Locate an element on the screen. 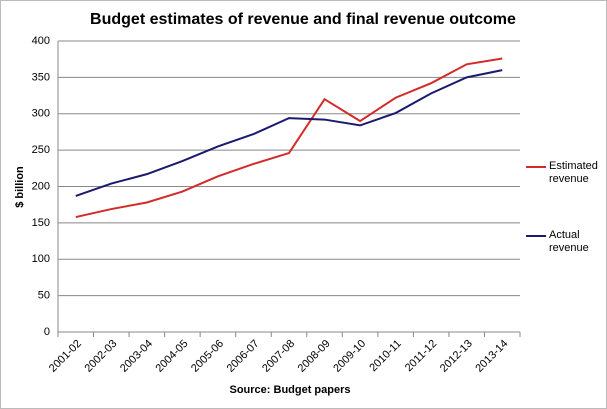 This screenshot has height=409, width=607. y-tick-label: 150 is located at coordinates (41, 223).